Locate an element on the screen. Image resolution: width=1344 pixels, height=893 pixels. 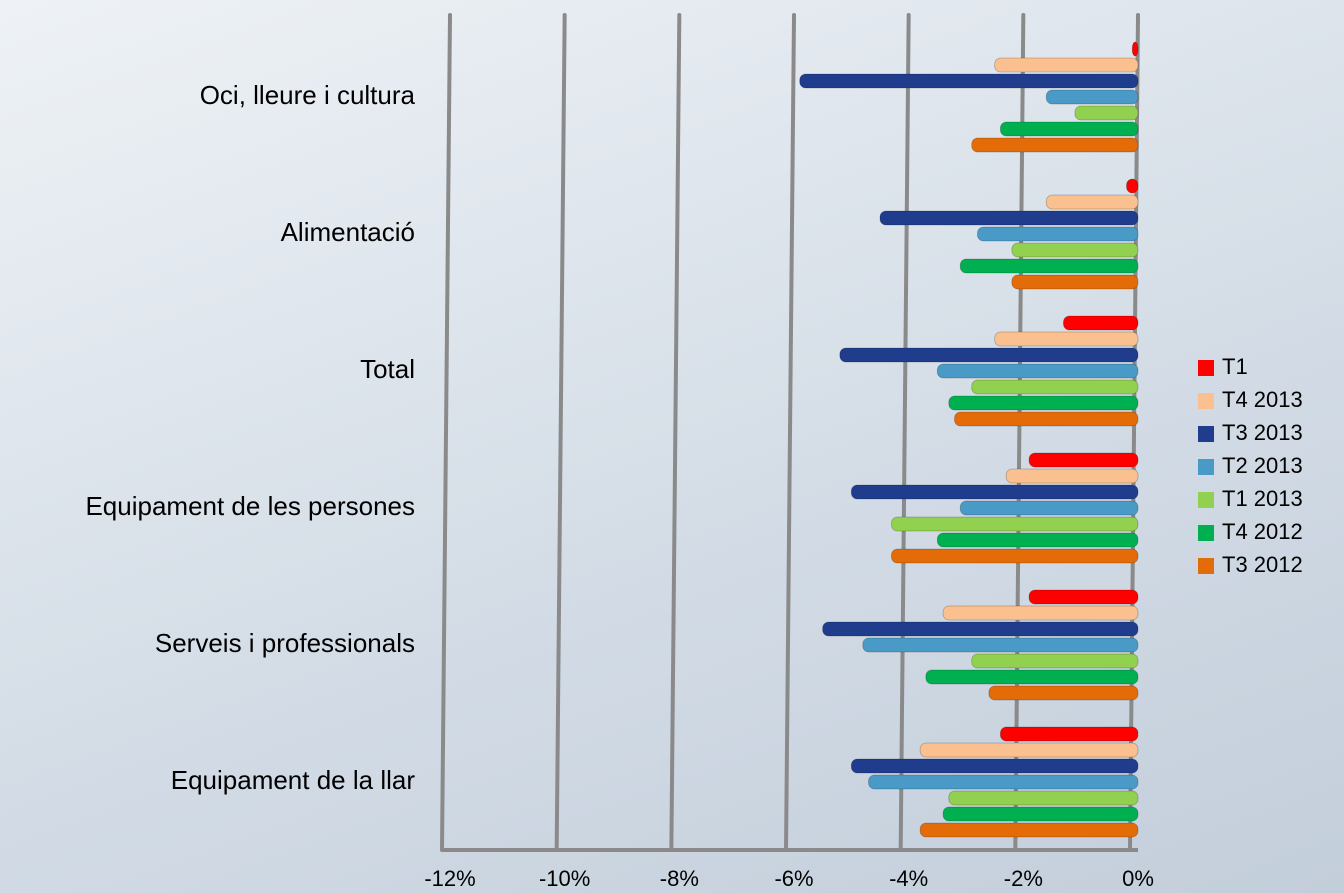
x-tick-label: -6% is located at coordinates (793, 878).